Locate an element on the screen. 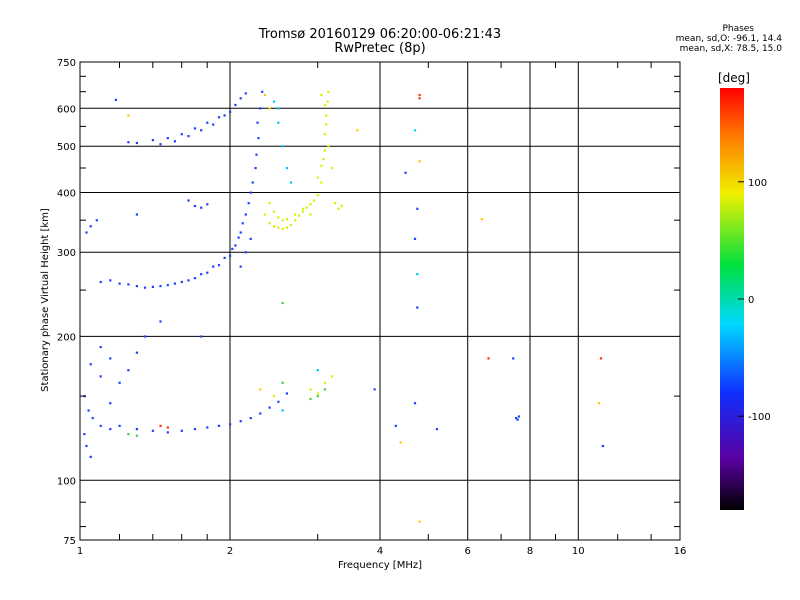 This screenshot has width=800, height=600. x-tick-label: 4 is located at coordinates (380, 551).